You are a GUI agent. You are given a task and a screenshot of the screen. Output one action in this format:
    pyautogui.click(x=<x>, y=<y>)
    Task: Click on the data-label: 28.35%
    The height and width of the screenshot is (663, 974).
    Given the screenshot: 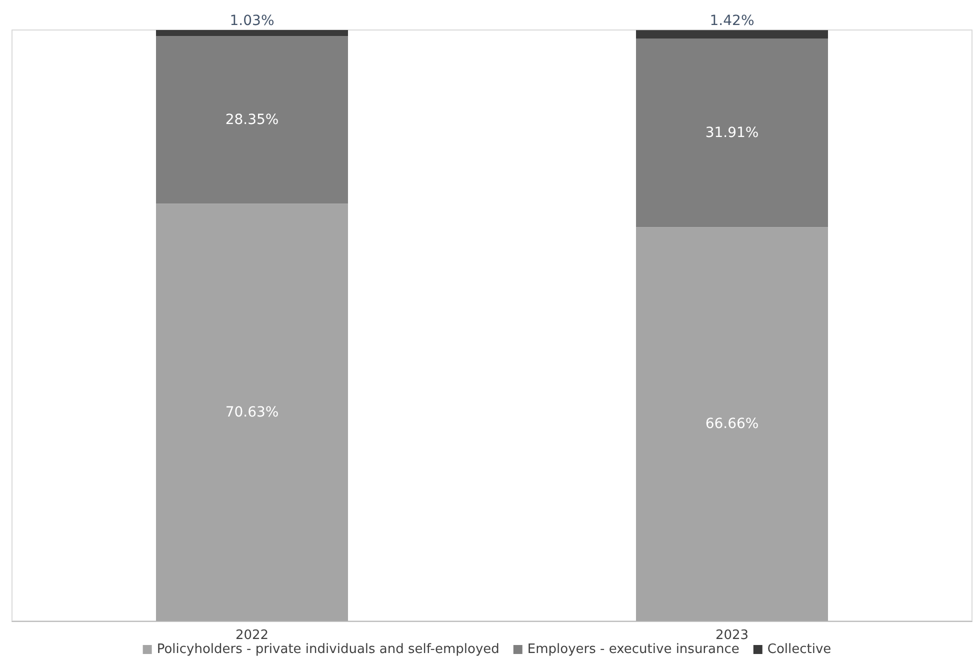 What is the action you would take?
    pyautogui.click(x=252, y=120)
    